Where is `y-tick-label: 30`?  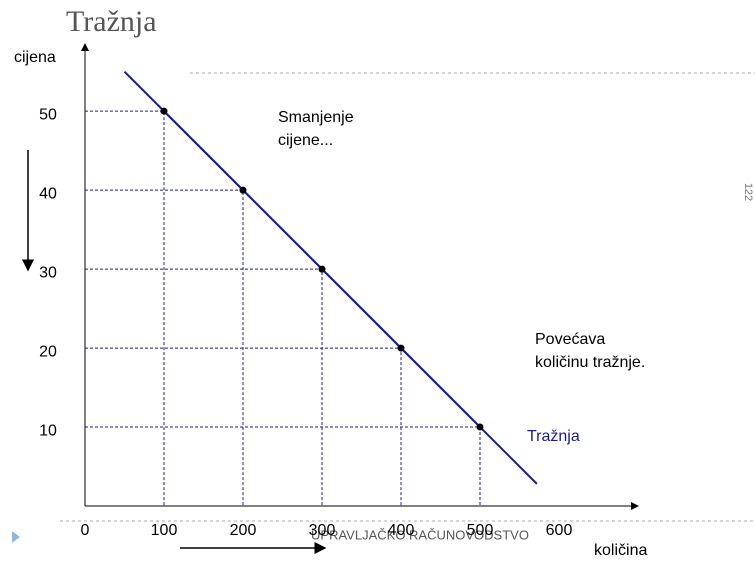 y-tick-label: 30 is located at coordinates (48, 272).